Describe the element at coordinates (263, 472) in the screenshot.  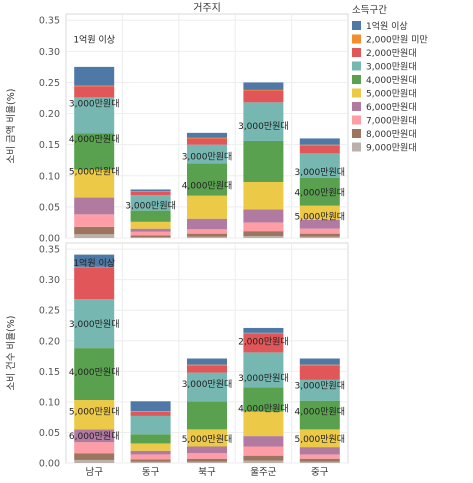
I see `x-tick-label: 울주군` at that location.